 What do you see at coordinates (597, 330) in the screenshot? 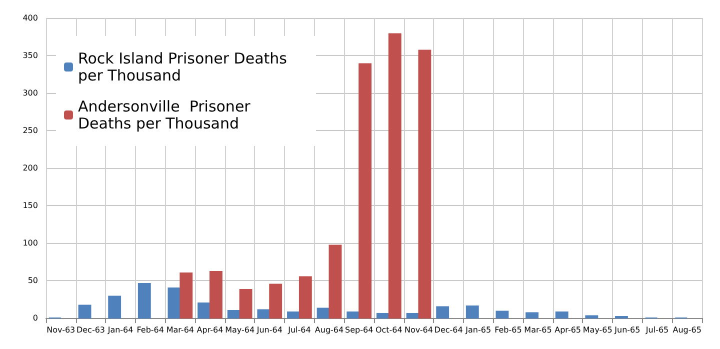
I see `x-tick-label: May-65` at bounding box center [597, 330].